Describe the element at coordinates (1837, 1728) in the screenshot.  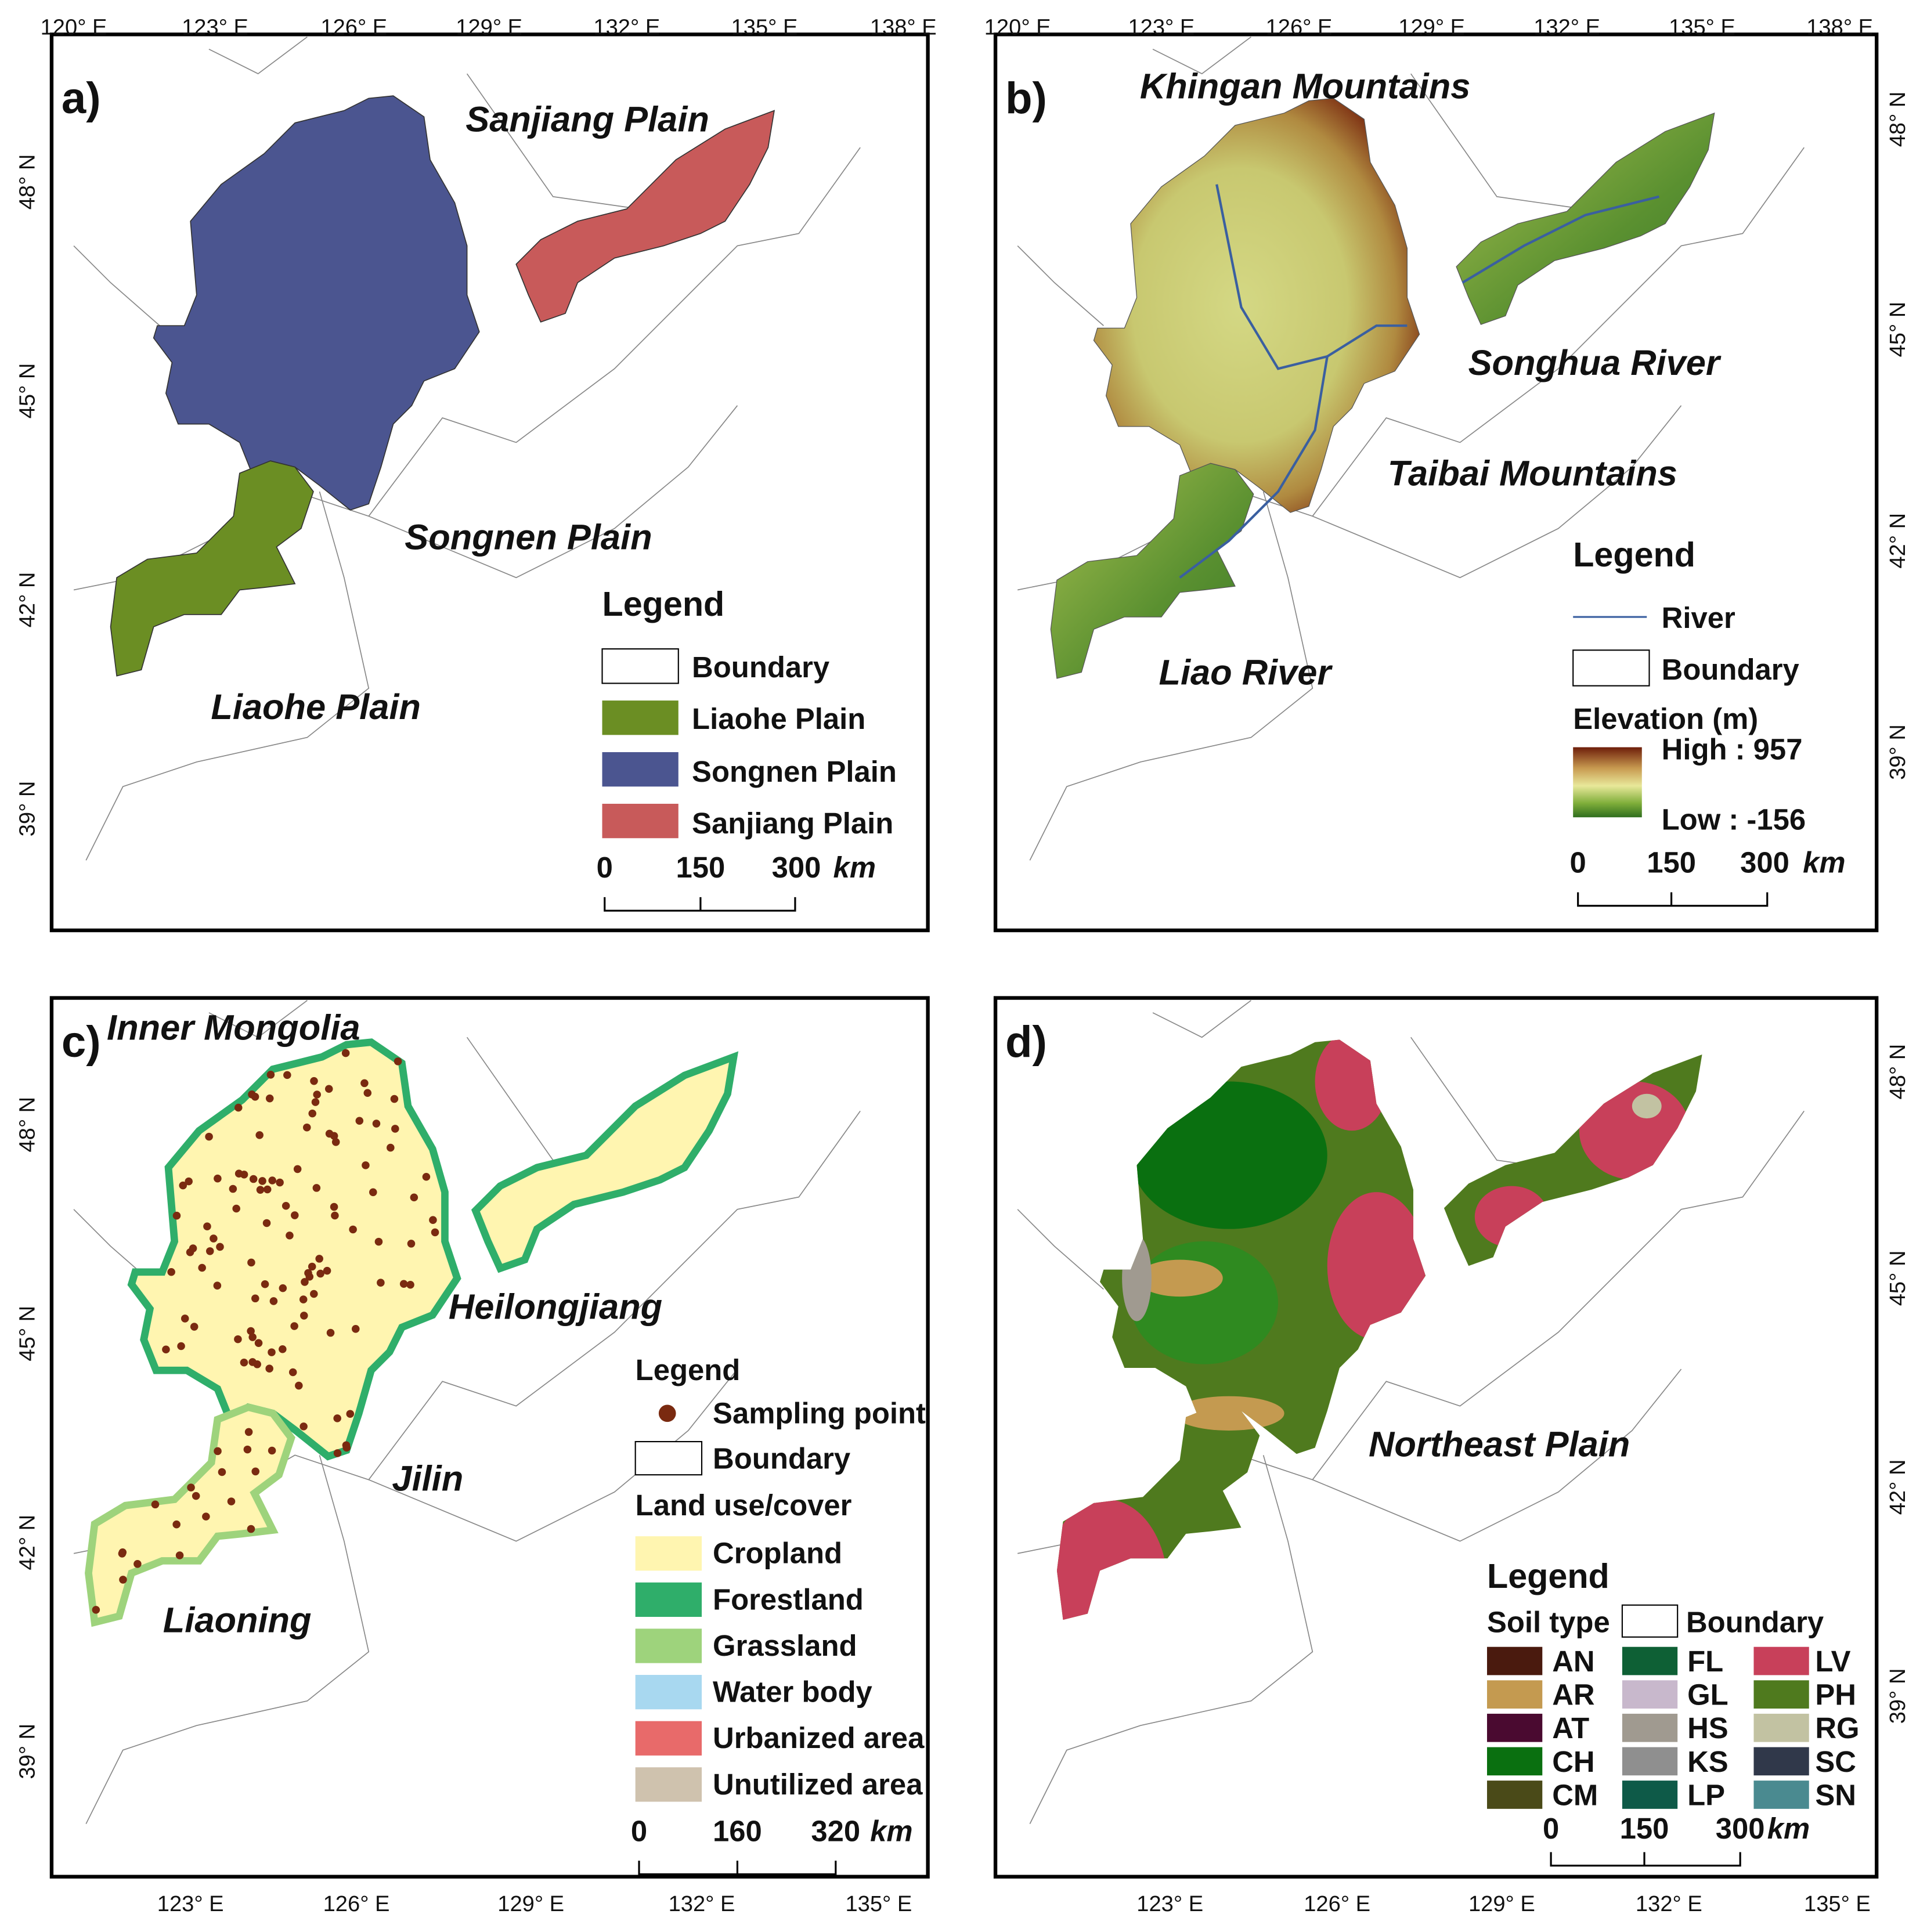
I see `legend-label: RG` at that location.